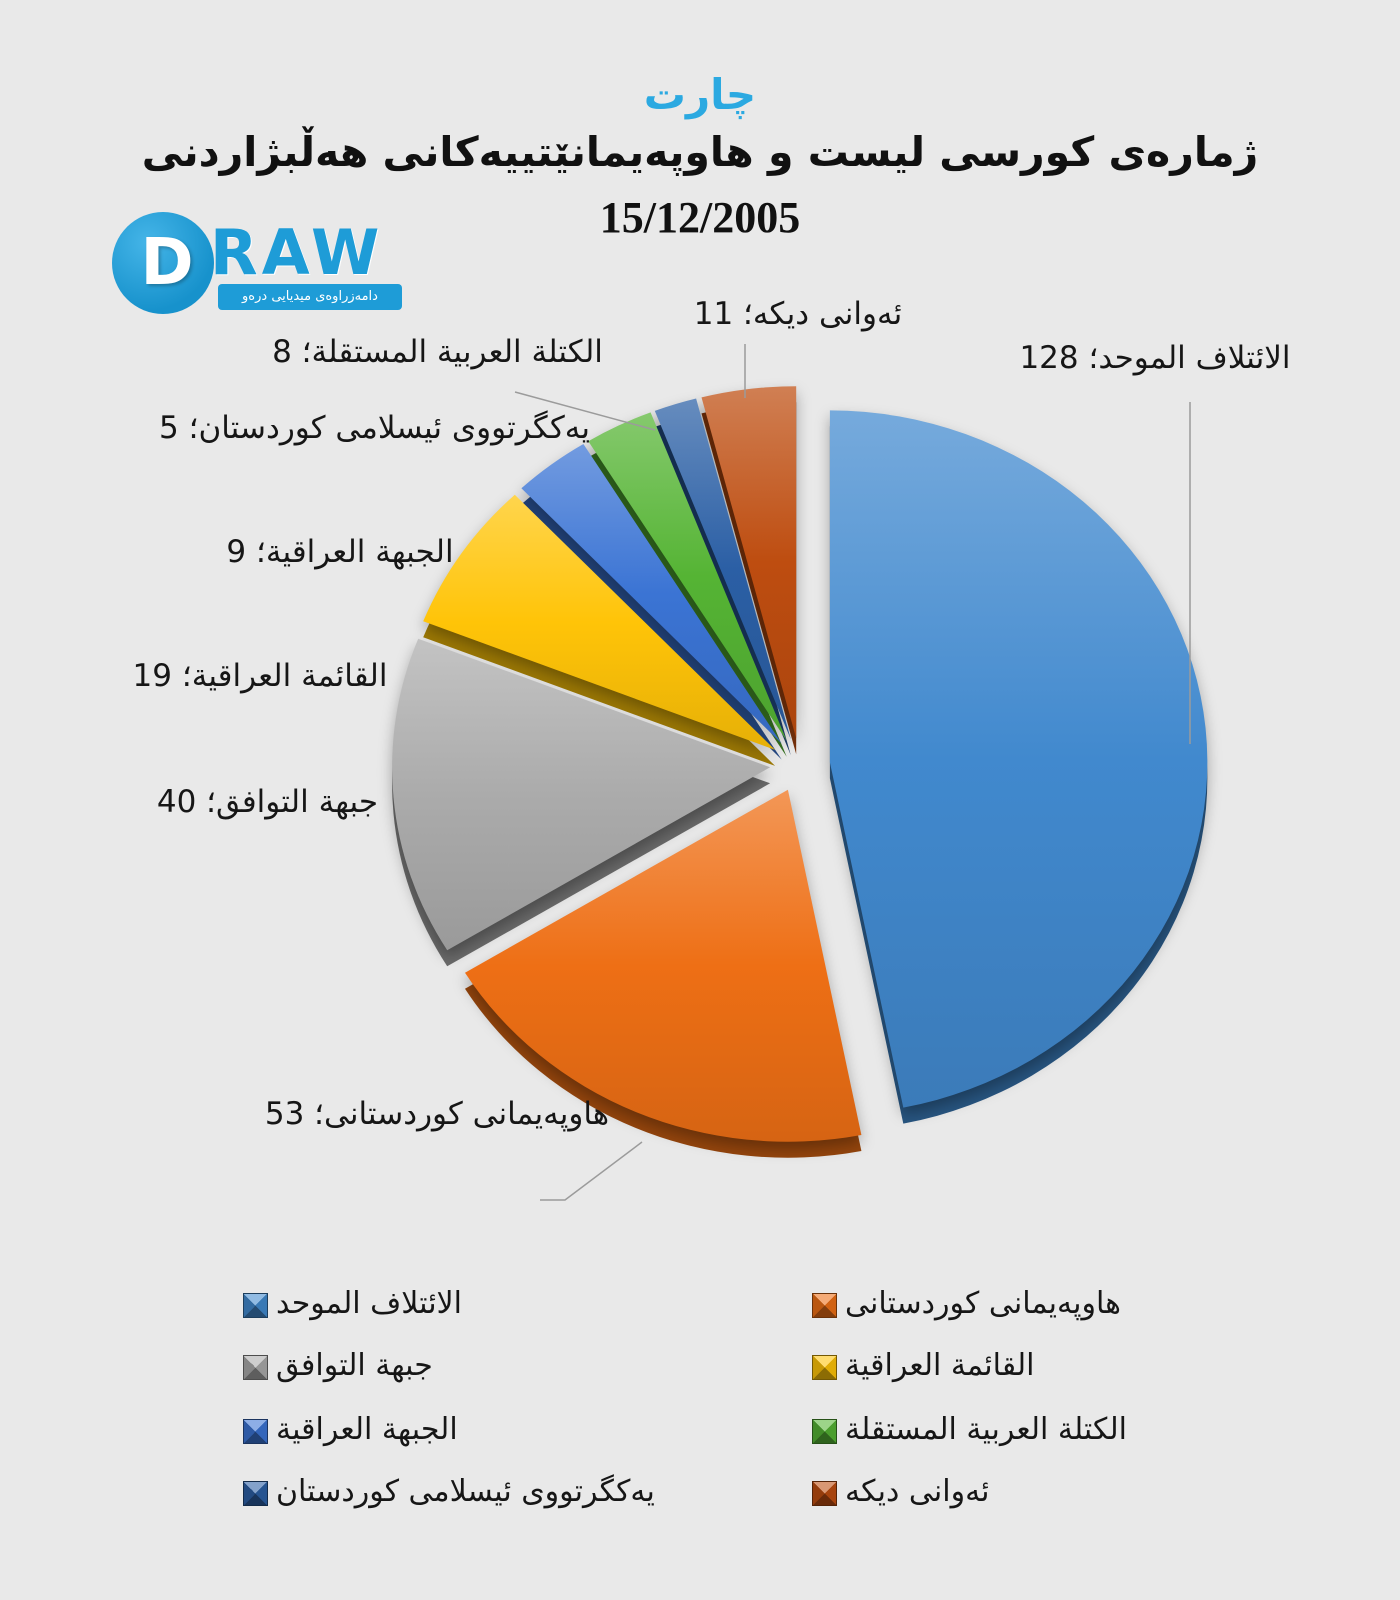  What do you see at coordinates (917, 1491) in the screenshot?
I see `legend-label-7: ئەوانی دیکە` at bounding box center [917, 1491].